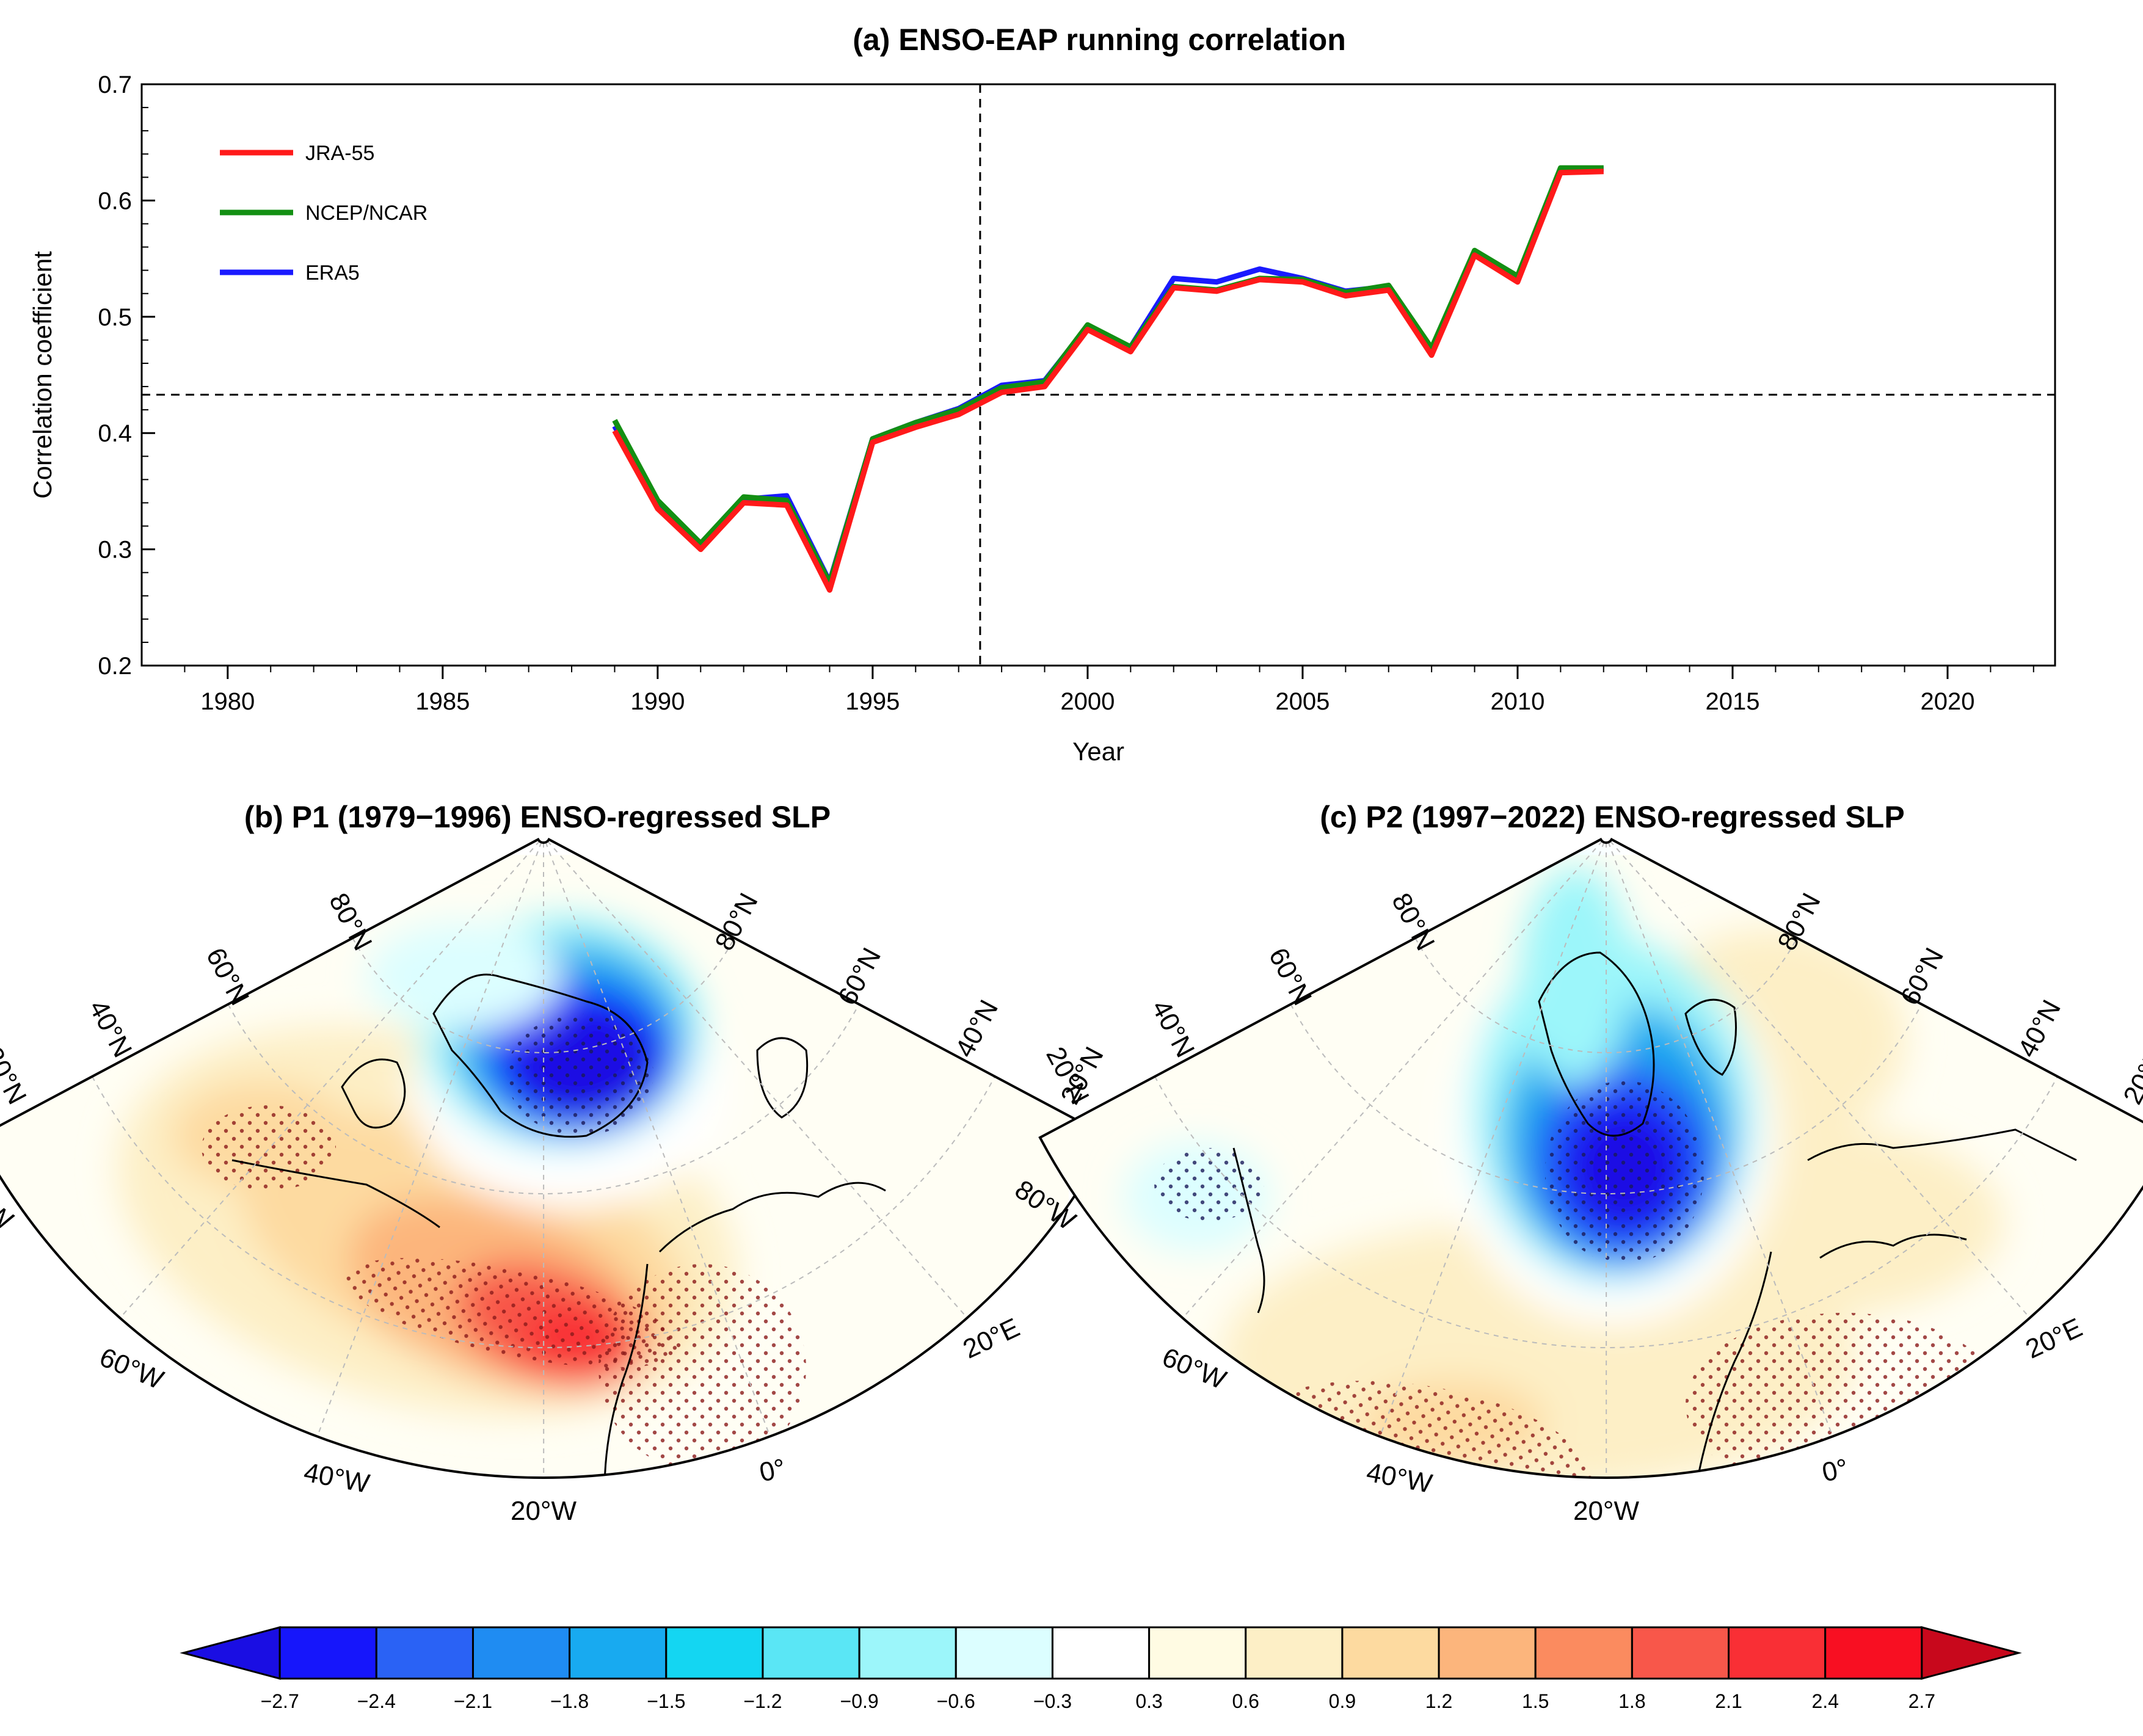 The image size is (2143, 1736). I want to click on colorbar-label: −2.1, so click(473, 1701).